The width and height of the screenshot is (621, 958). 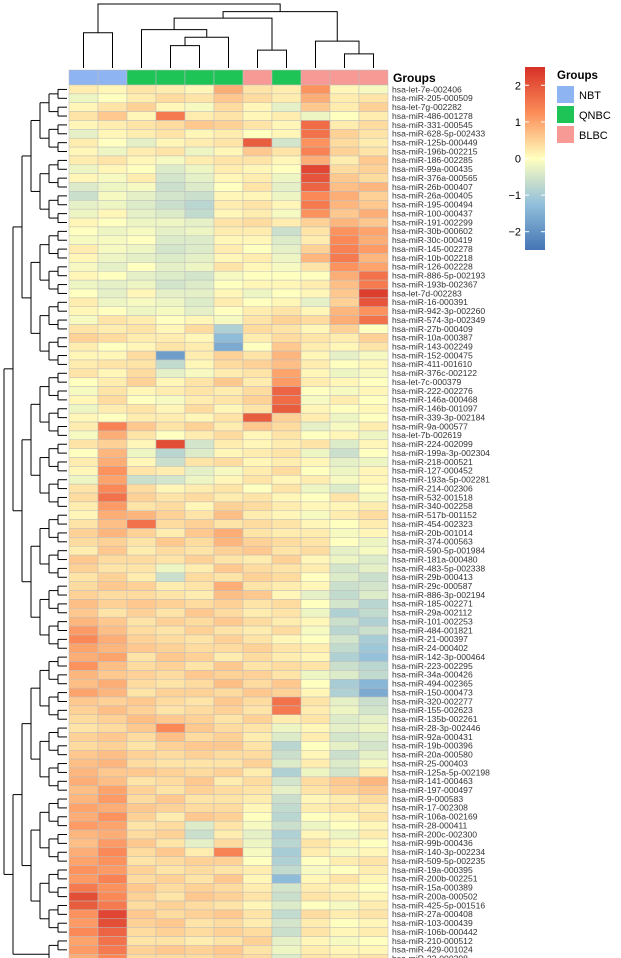 I want to click on row-label: hsa-miR-191-002299, so click(x=432, y=222).